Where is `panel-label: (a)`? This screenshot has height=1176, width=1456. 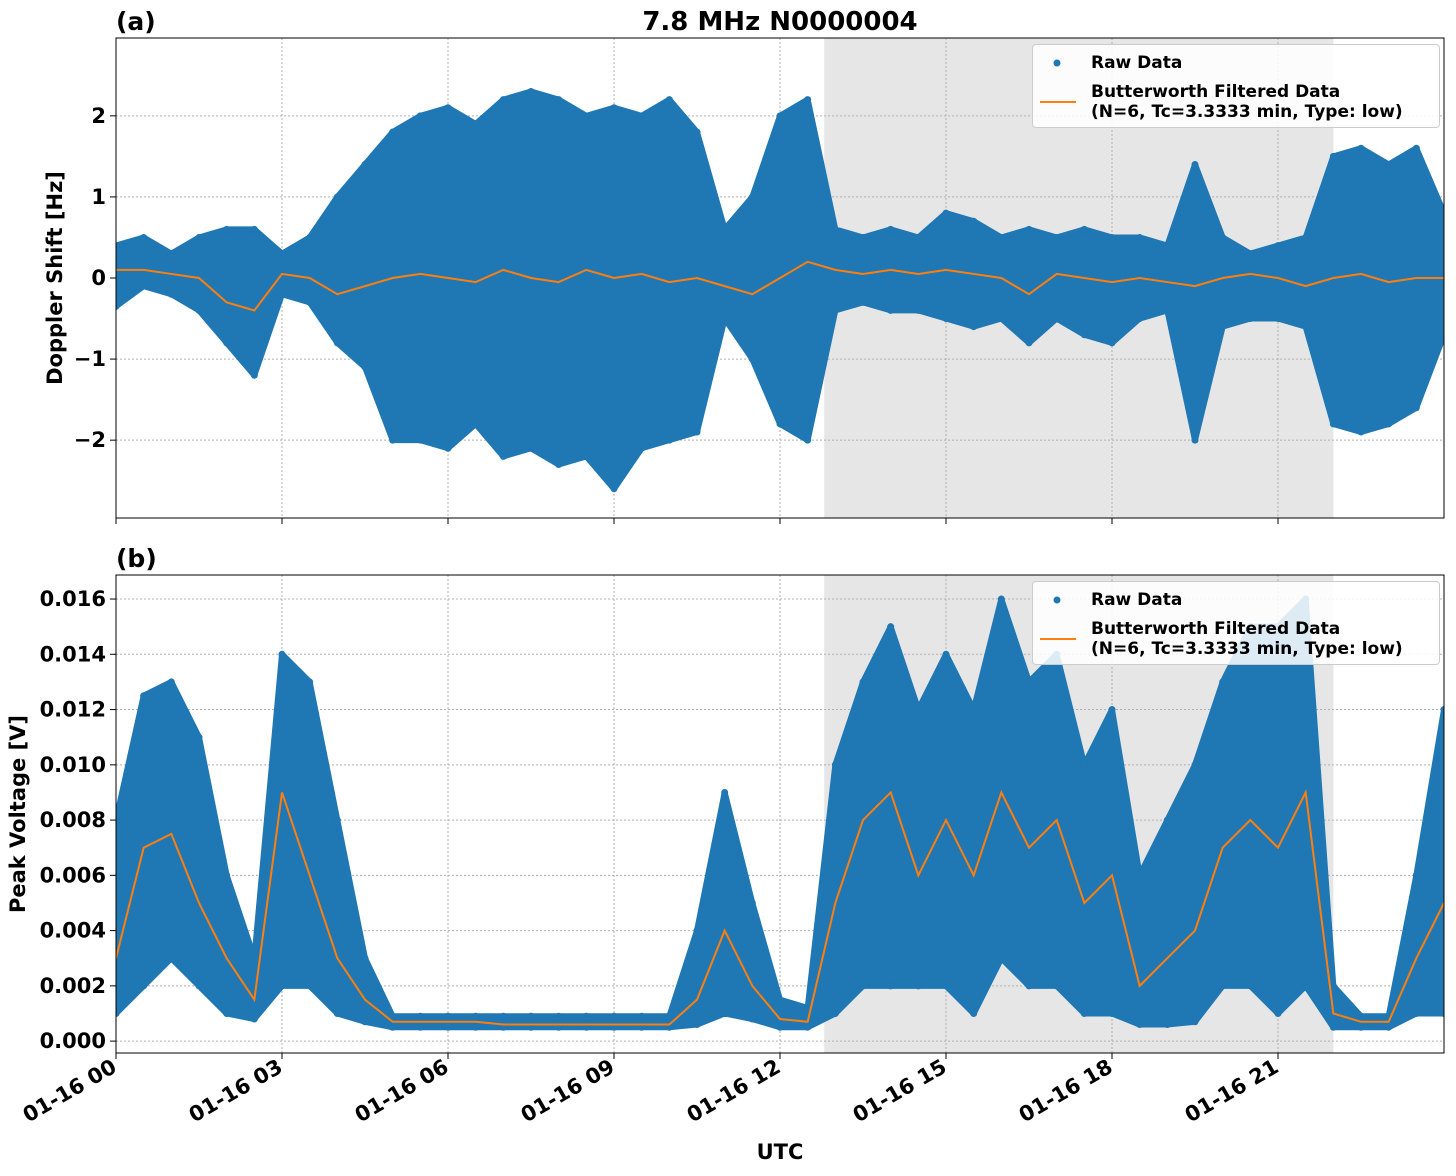 panel-label: (a) is located at coordinates (136, 21).